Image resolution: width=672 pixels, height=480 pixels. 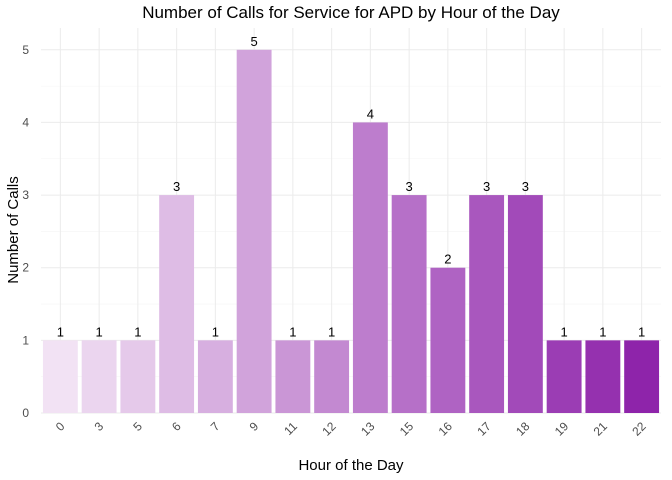 I want to click on x-tick-label: 0, so click(x=60, y=426).